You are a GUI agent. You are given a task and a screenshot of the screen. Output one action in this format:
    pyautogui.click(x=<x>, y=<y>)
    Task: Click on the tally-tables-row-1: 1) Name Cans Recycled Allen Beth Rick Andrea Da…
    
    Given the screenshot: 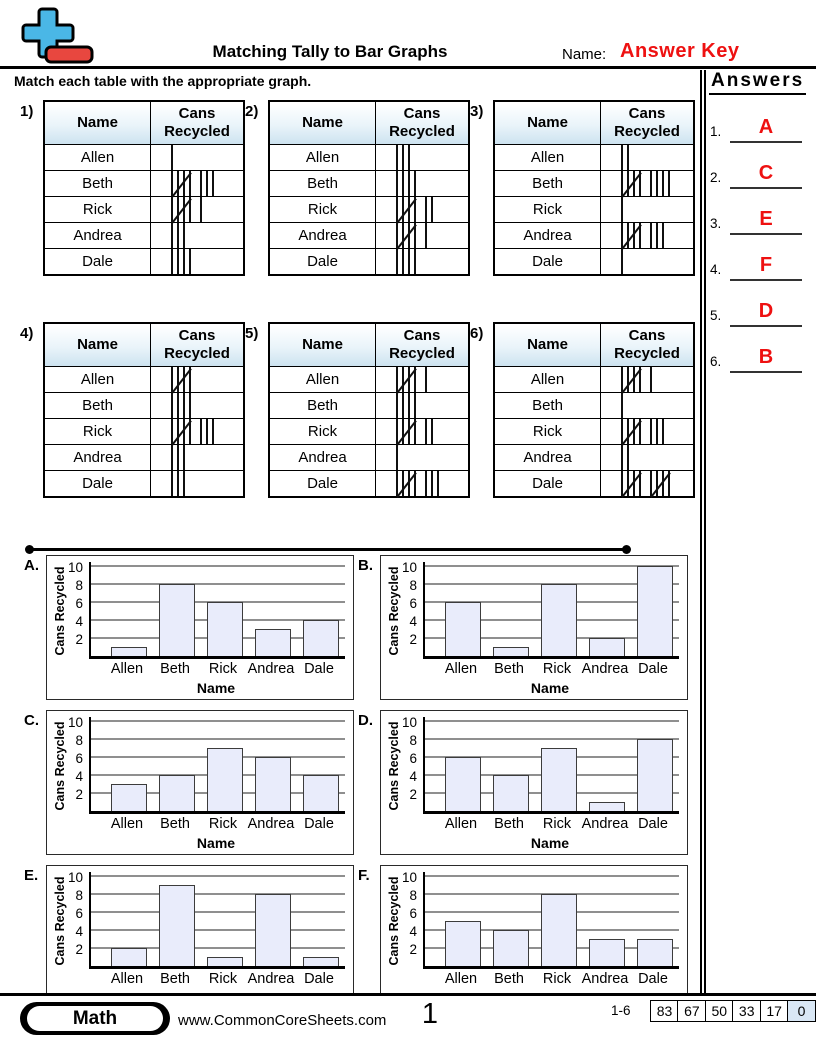 What is the action you would take?
    pyautogui.click(x=357, y=188)
    